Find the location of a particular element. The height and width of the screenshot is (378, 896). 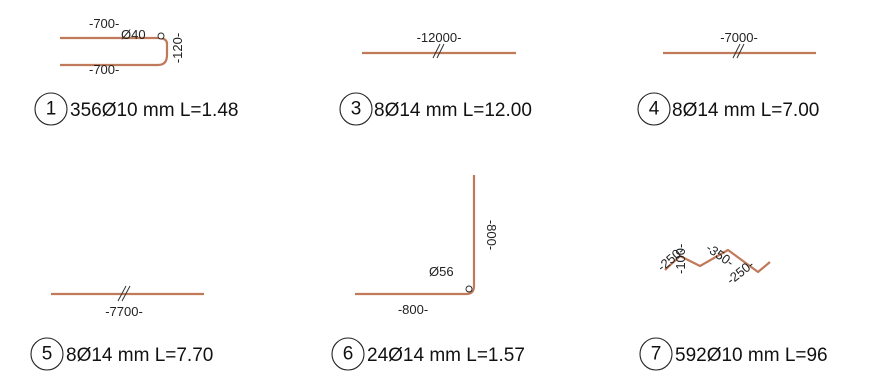

bar-7-dim-second: -100- is located at coordinates (680, 259).